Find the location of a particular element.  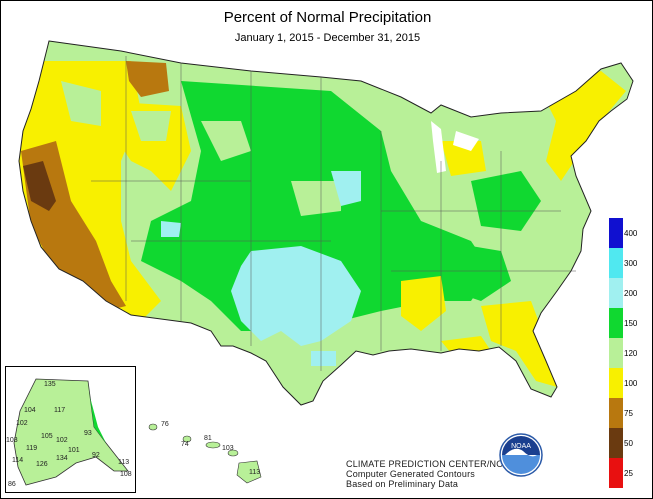

legend-label: 25 is located at coordinates (628, 473).